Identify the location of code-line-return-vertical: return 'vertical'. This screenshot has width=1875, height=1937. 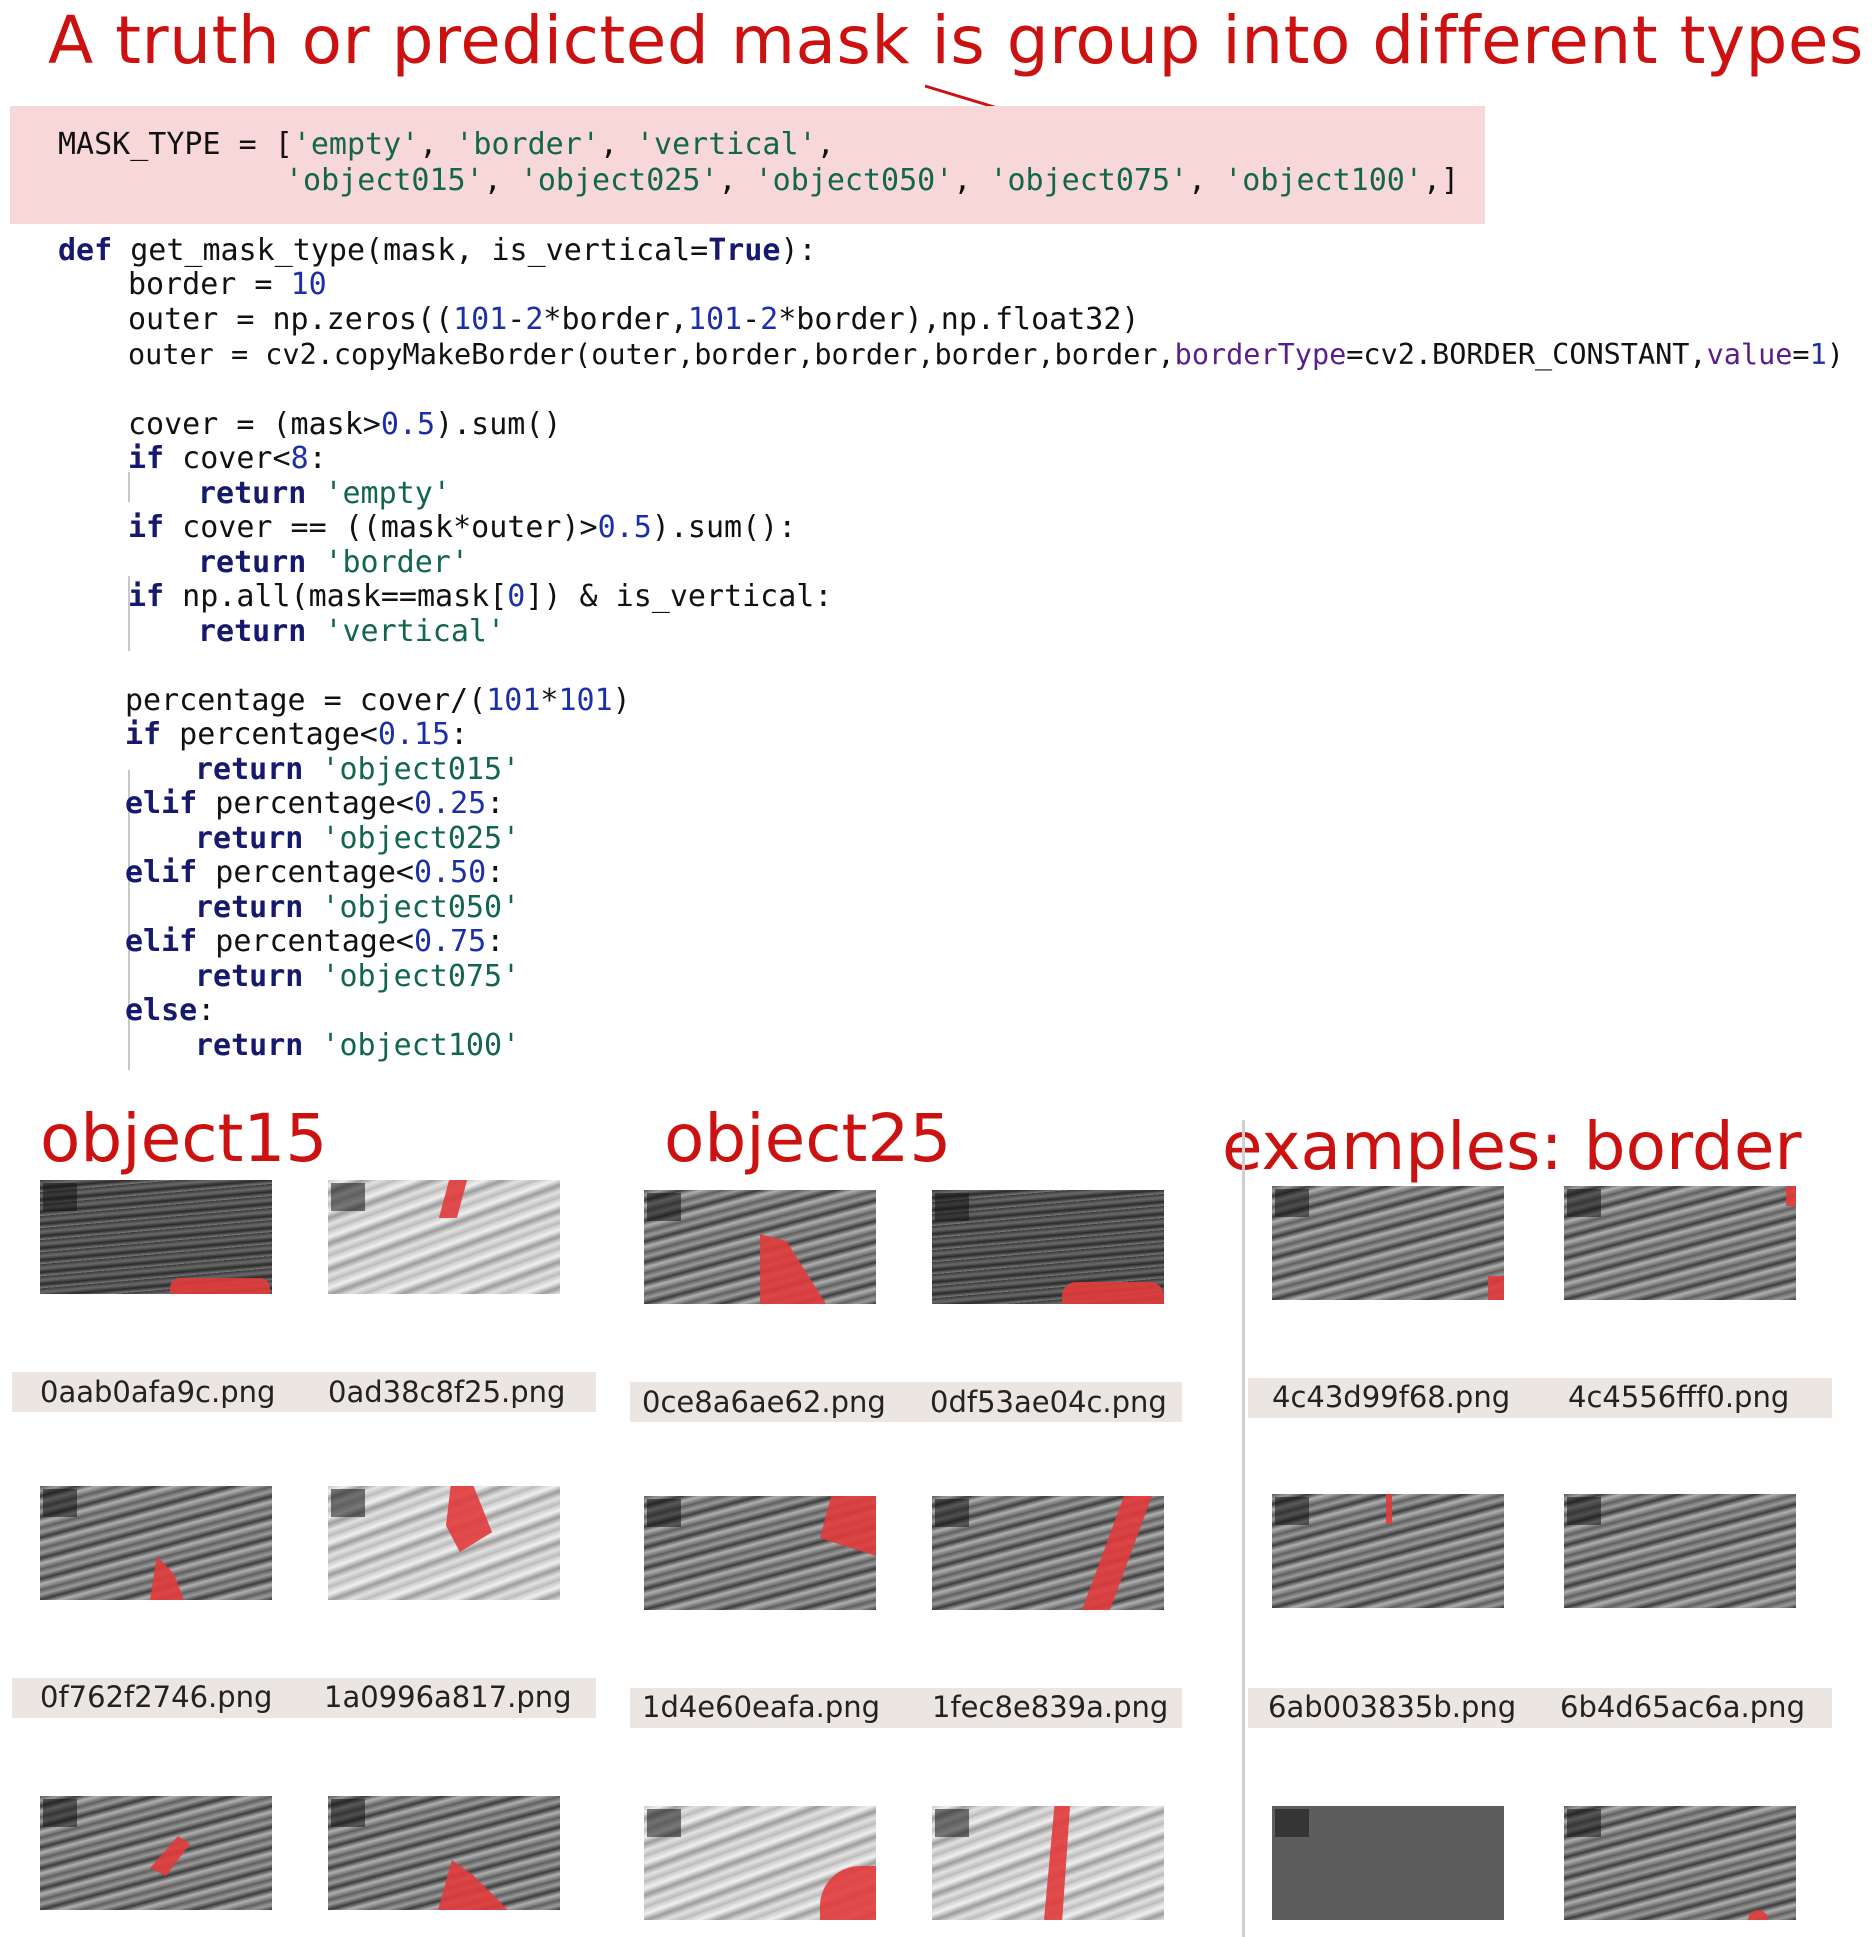
(352, 631).